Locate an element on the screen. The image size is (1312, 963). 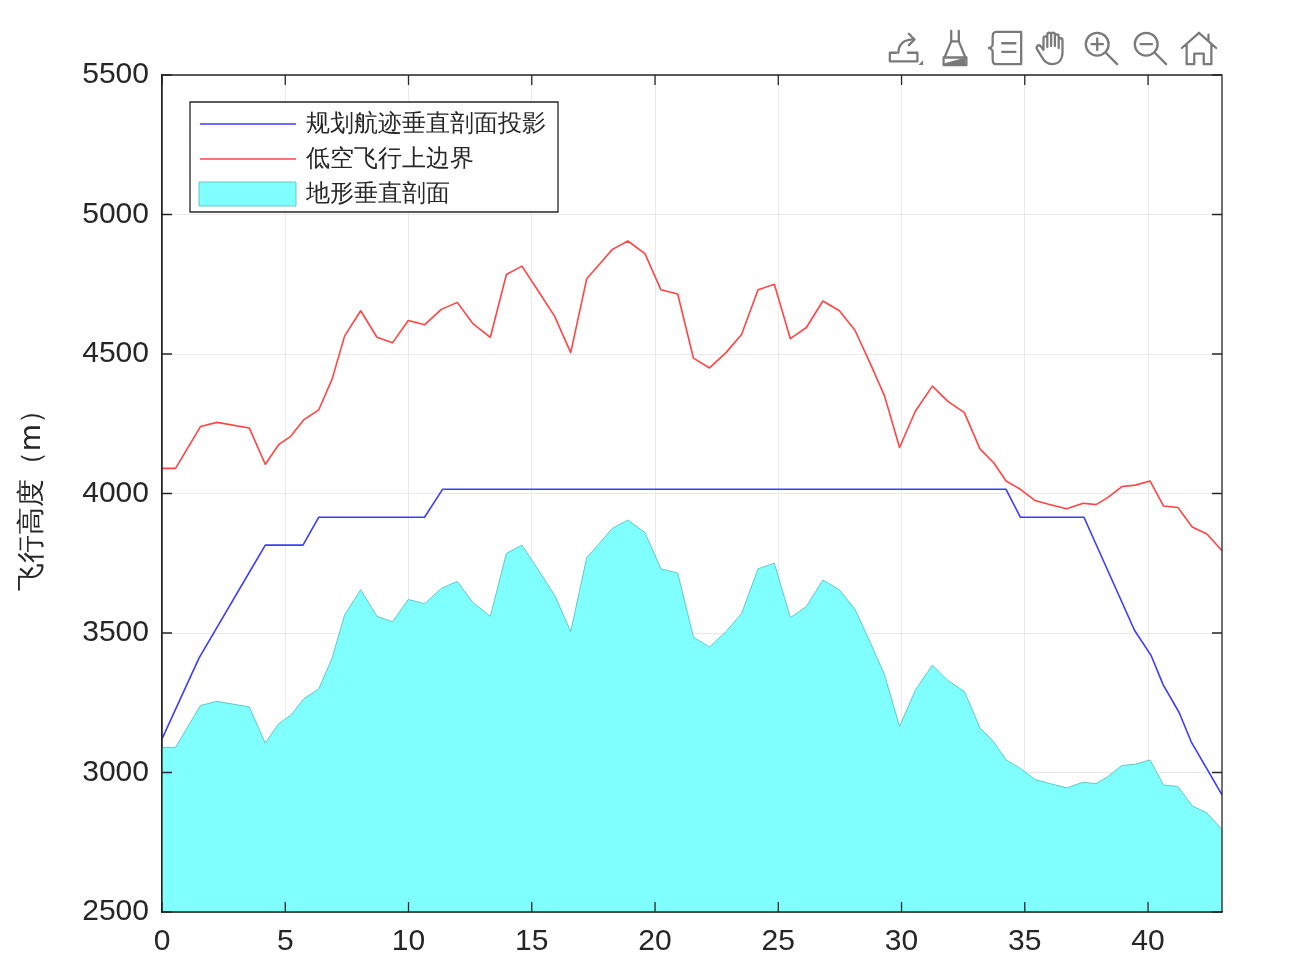
x-tick-label: 40 is located at coordinates (1148, 940).